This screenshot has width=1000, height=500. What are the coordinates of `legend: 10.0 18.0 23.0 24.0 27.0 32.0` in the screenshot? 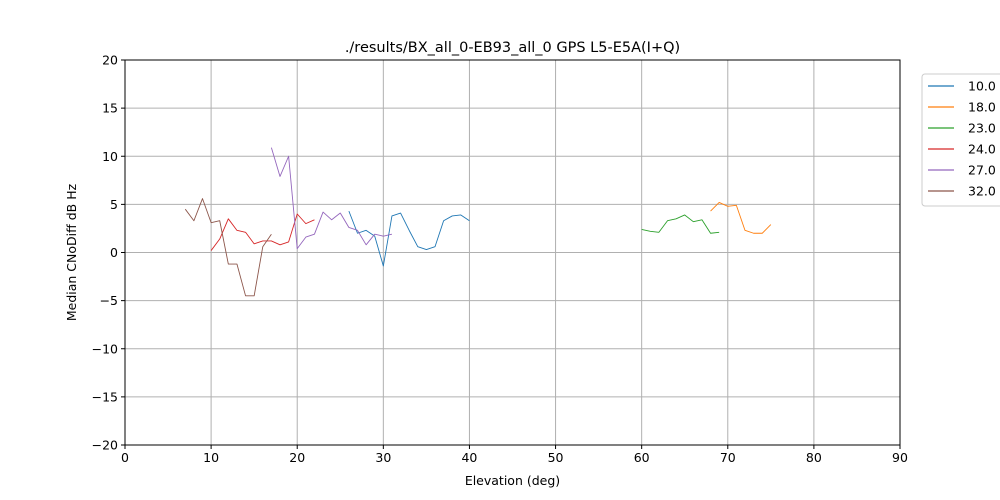 It's located at (960, 140).